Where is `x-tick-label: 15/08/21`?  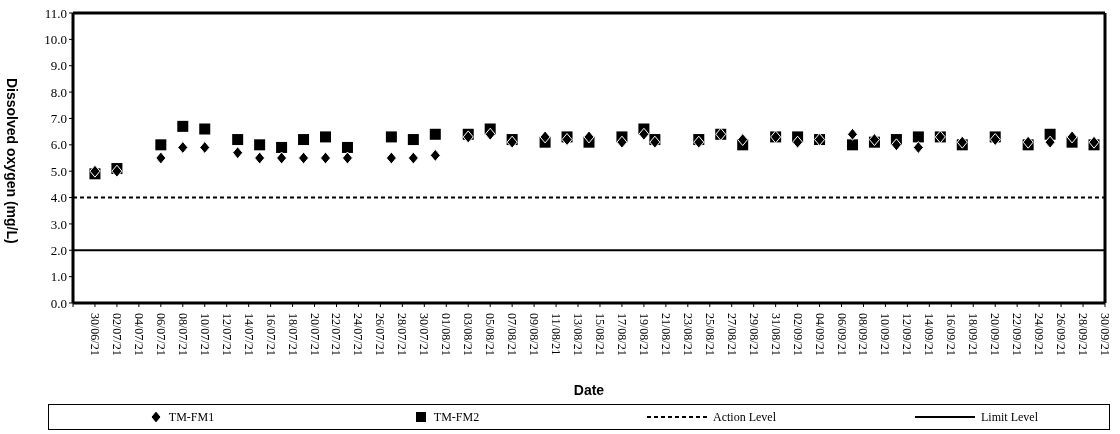 x-tick-label: 15/08/21 is located at coordinates (599, 334).